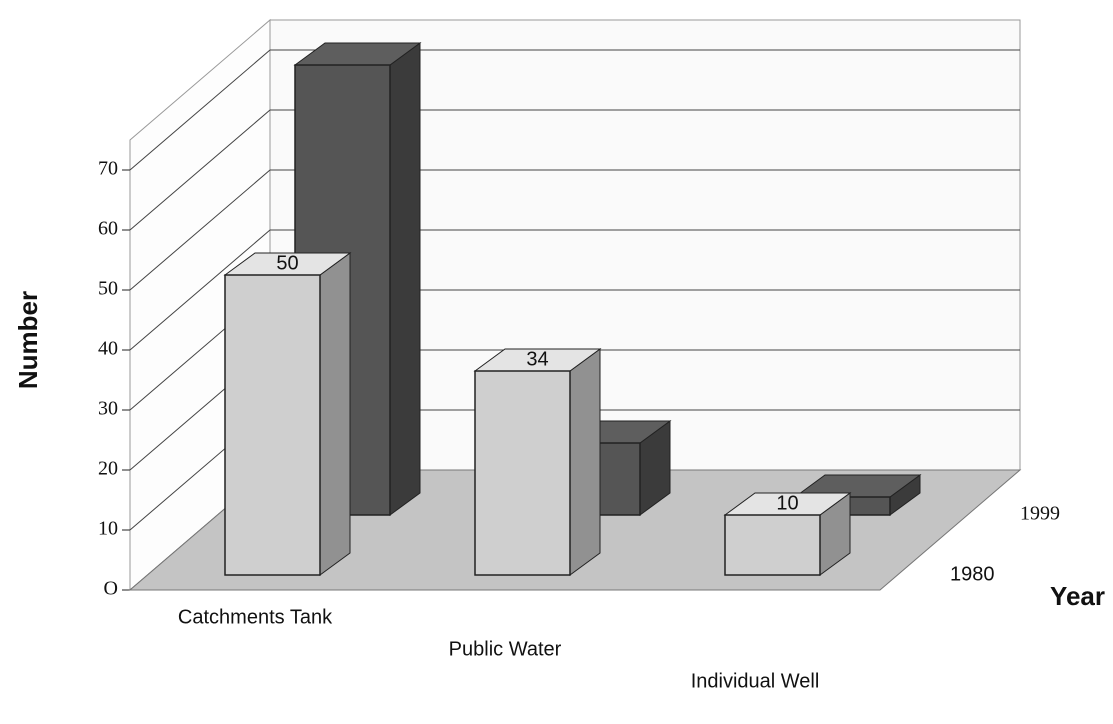  What do you see at coordinates (537, 359) in the screenshot?
I see `data-label: 34` at bounding box center [537, 359].